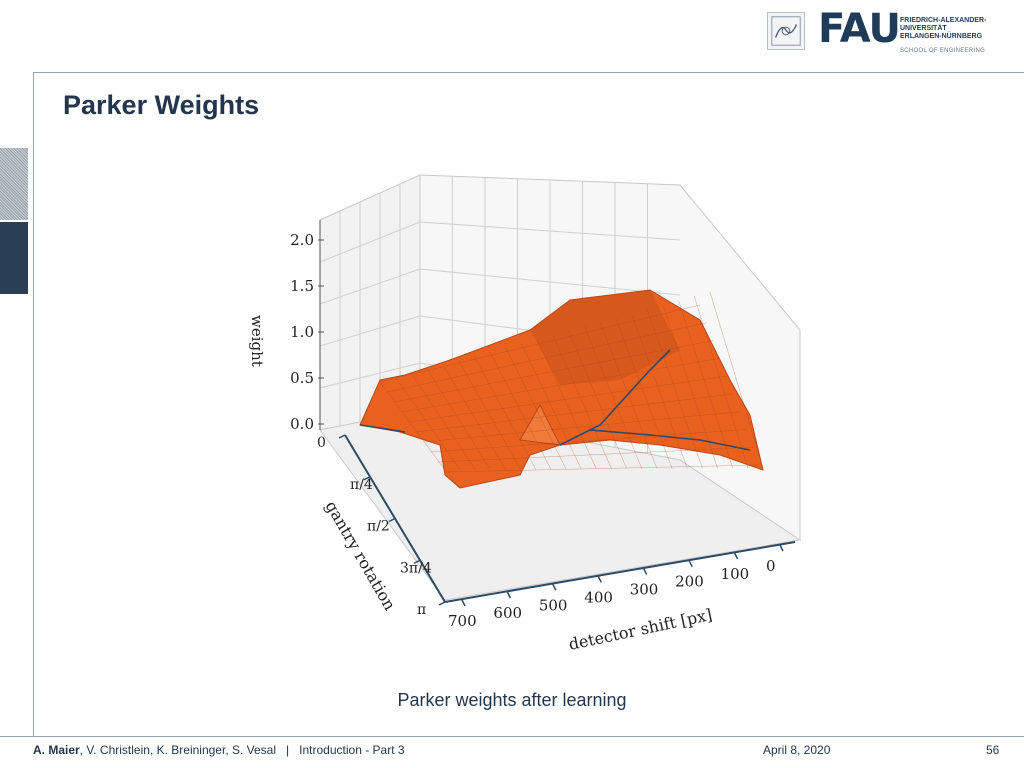 This screenshot has height=768, width=1024. What do you see at coordinates (361, 485) in the screenshot?
I see `y-tick-label: π/4` at bounding box center [361, 485].